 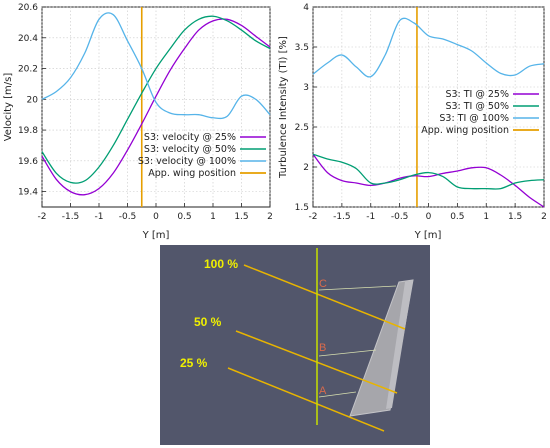 I want to click on y-ticks: 19.4 19.6 19.8 20 20.2 20.4 20.6, so click(x=32, y=100).